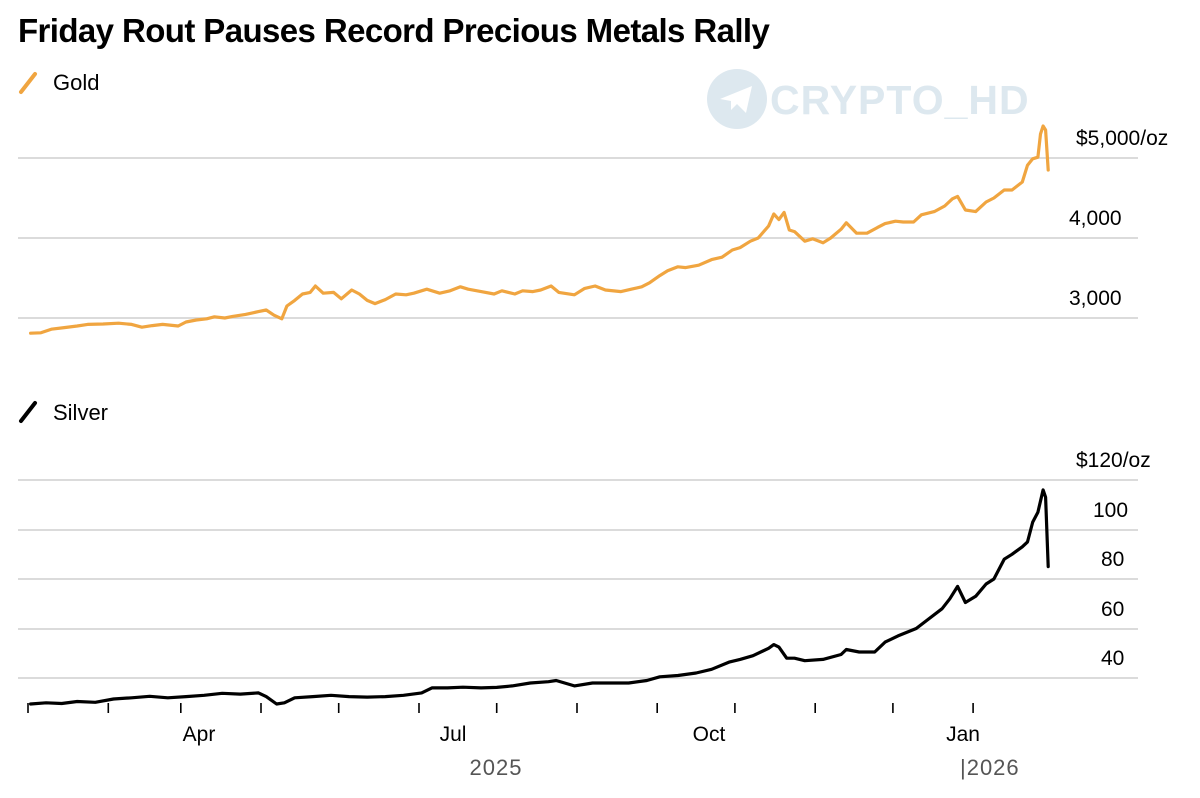 The height and width of the screenshot is (798, 1200). What do you see at coordinates (709, 734) in the screenshot?
I see `x-tick-label: Oct` at bounding box center [709, 734].